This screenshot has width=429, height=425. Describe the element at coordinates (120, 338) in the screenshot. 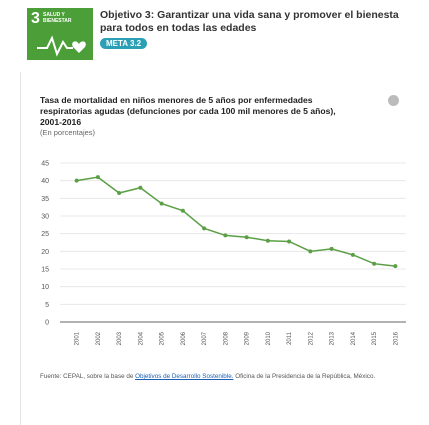

I see `x-tick-label: 2003` at that location.